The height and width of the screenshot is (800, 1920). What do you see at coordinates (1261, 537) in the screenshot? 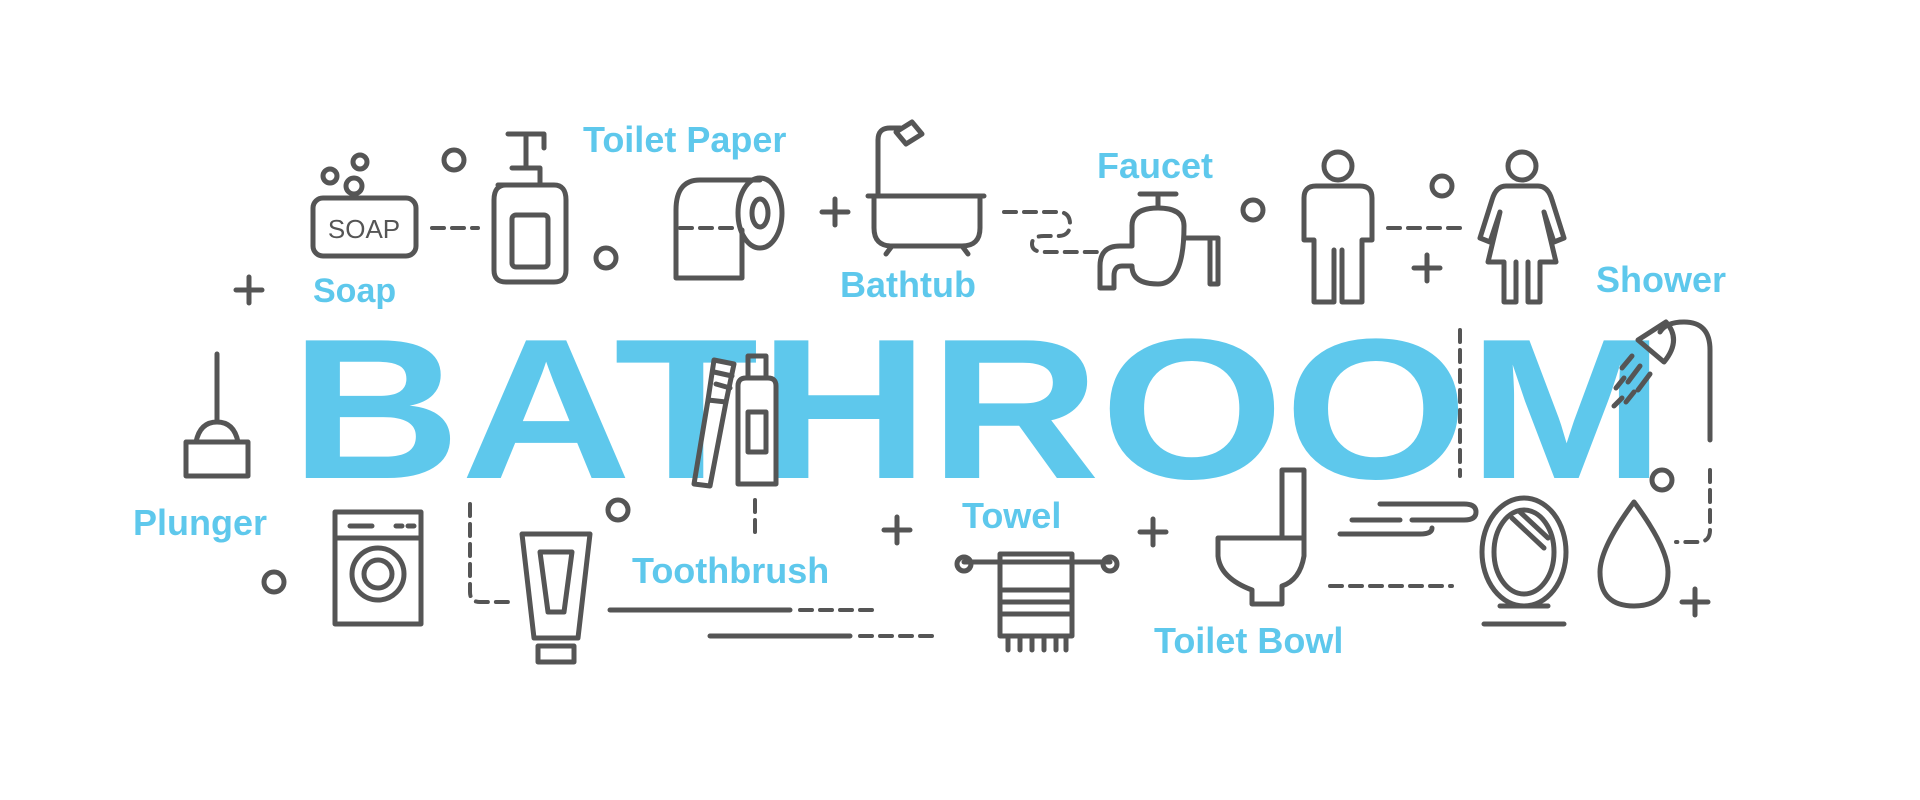
I see `toilet-icon` at bounding box center [1261, 537].